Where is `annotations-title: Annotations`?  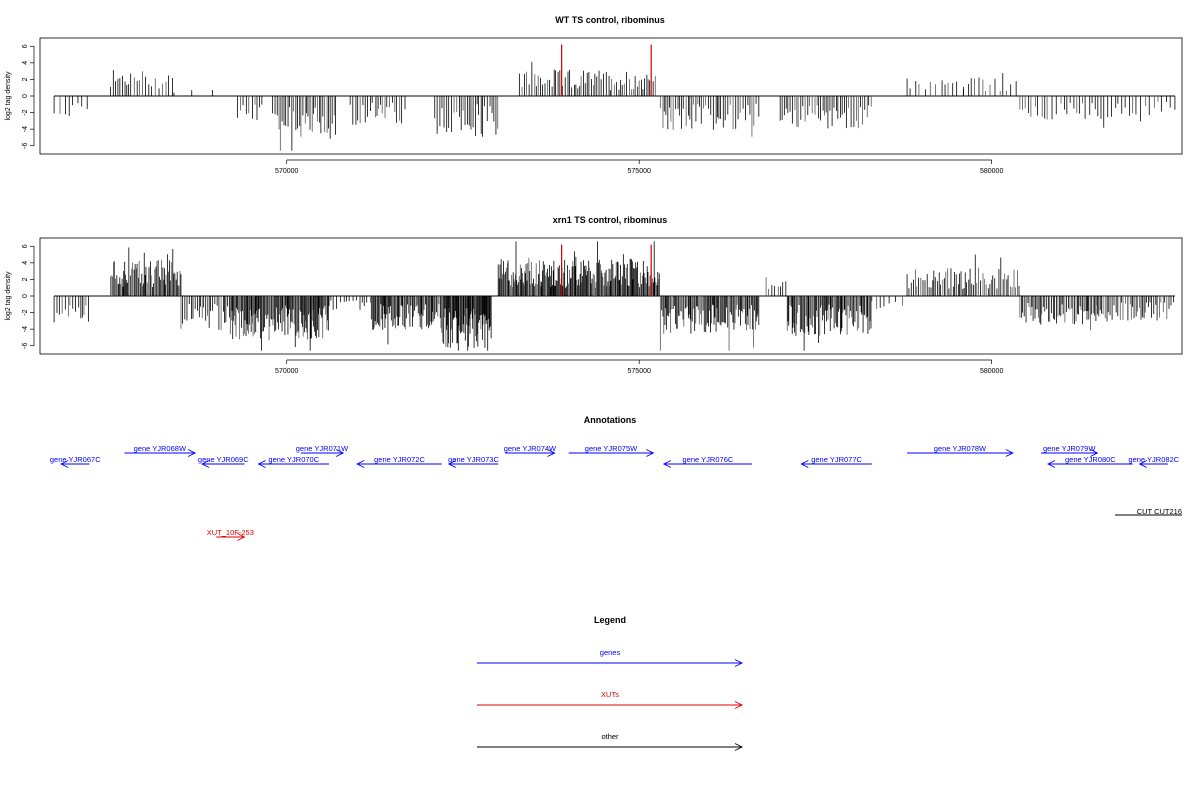
annotations-title: Annotations is located at coordinates (610, 420).